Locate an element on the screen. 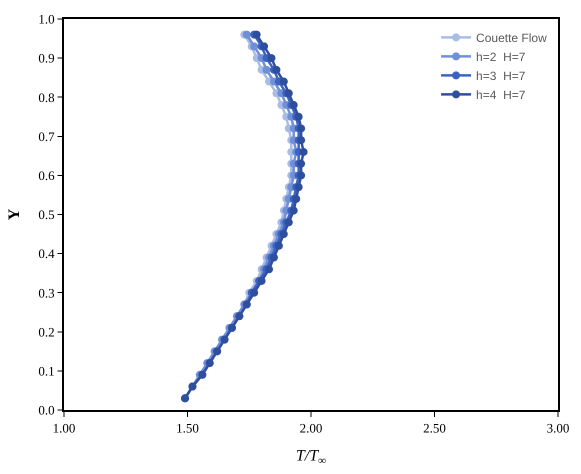  y-tick-label: 0.4 is located at coordinates (47, 254).